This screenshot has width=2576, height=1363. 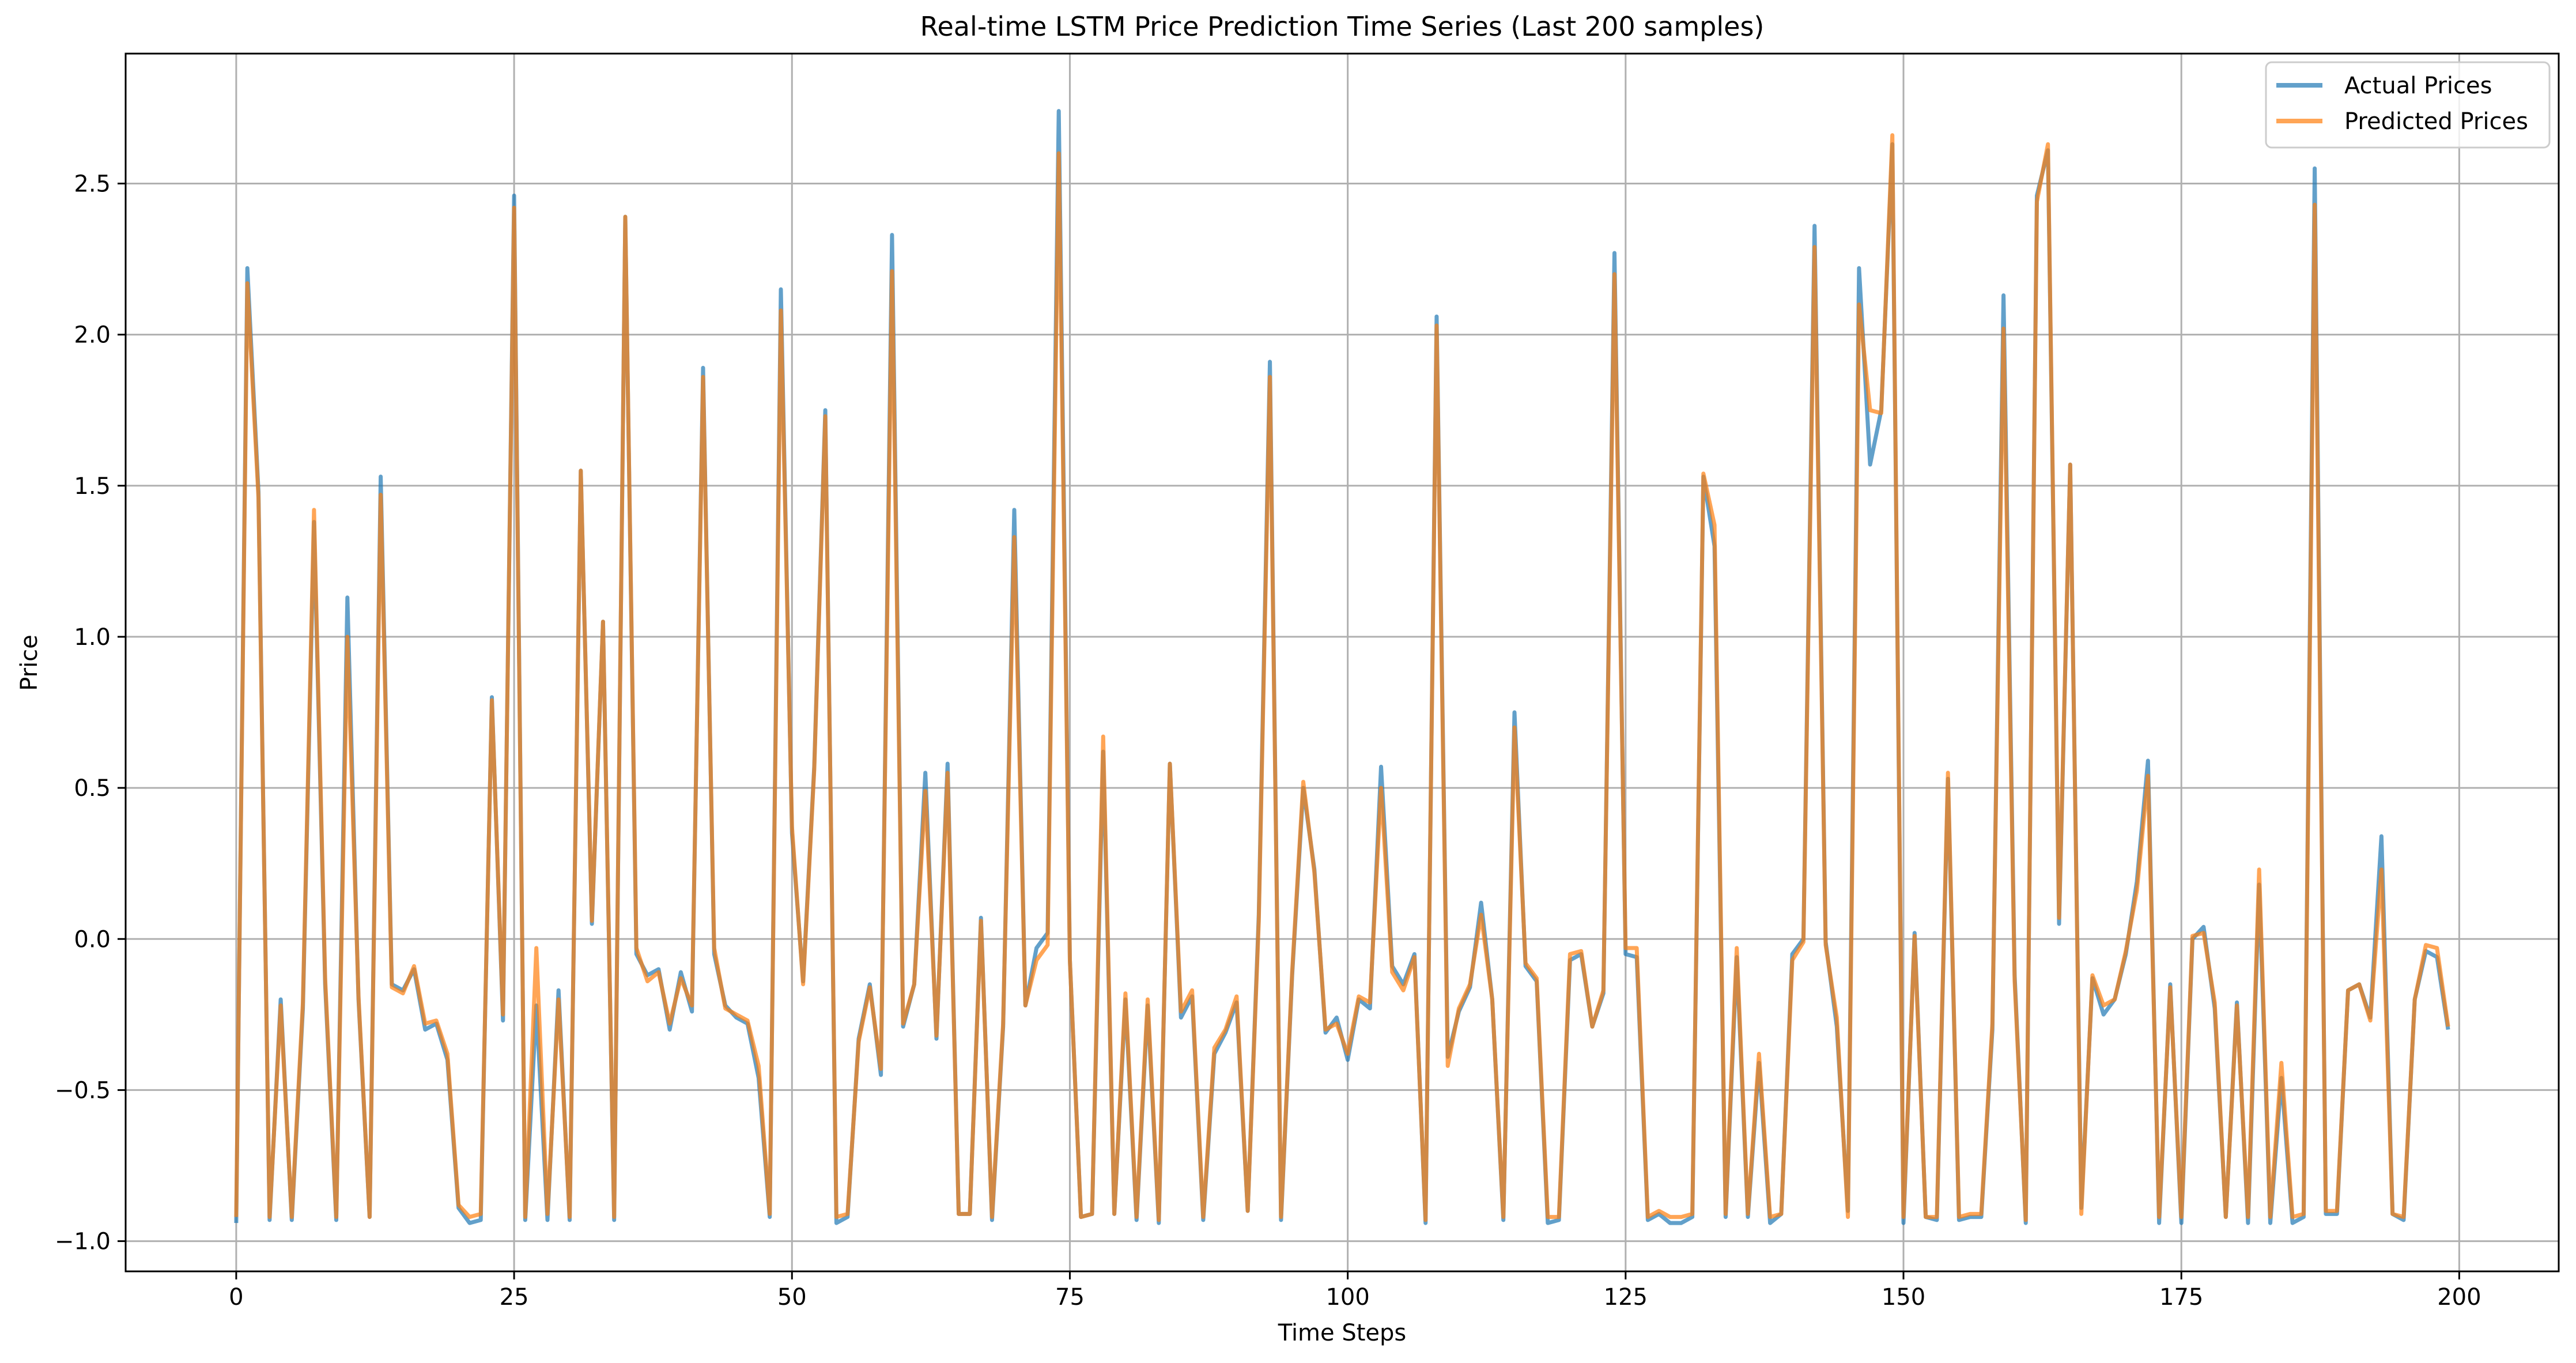 What do you see at coordinates (92, 486) in the screenshot?
I see `y-tick-label: 1.5` at bounding box center [92, 486].